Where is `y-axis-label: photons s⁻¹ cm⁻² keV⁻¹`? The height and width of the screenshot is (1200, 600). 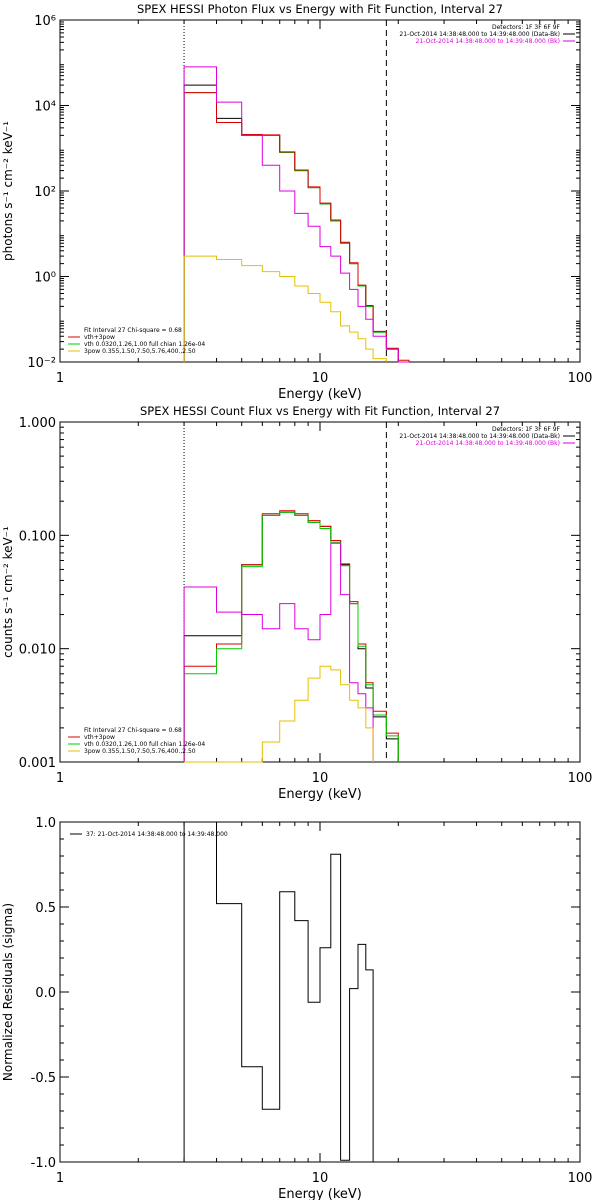
y-axis-label: photons s⁻¹ cm⁻² keV⁻¹ is located at coordinates (8, 191).